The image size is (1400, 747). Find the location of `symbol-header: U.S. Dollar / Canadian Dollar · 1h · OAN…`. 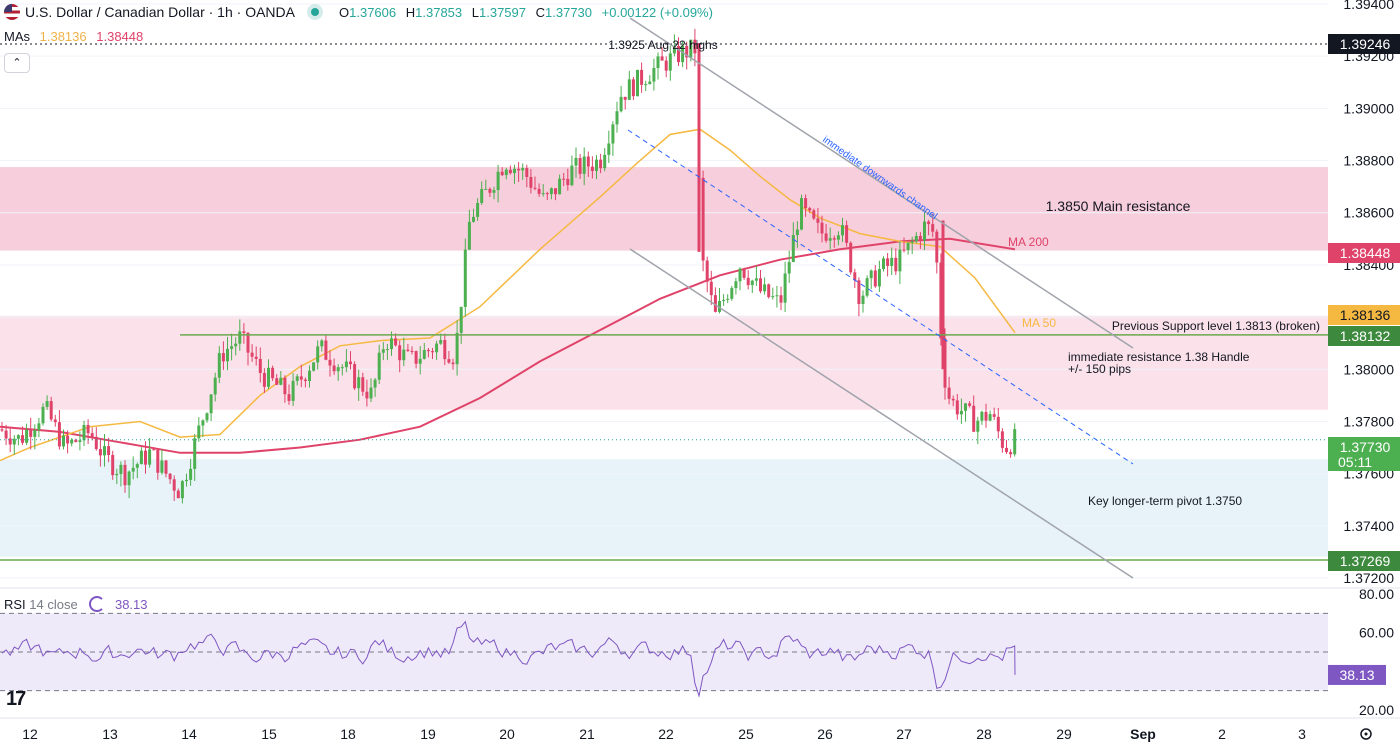

symbol-header: U.S. Dollar / Canadian Dollar · 1h · OAN… is located at coordinates (358, 12).